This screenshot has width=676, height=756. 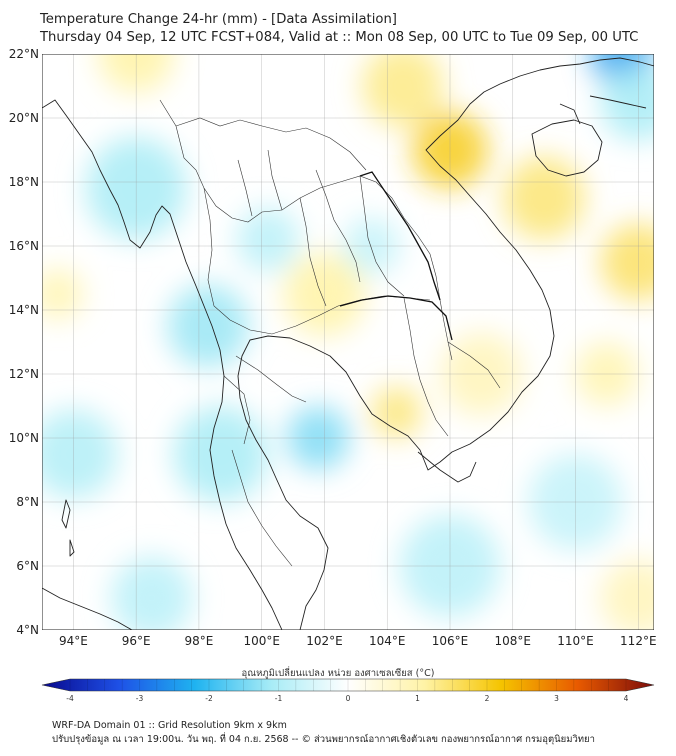 I want to click on coastline-leizhou, so click(x=603, y=110).